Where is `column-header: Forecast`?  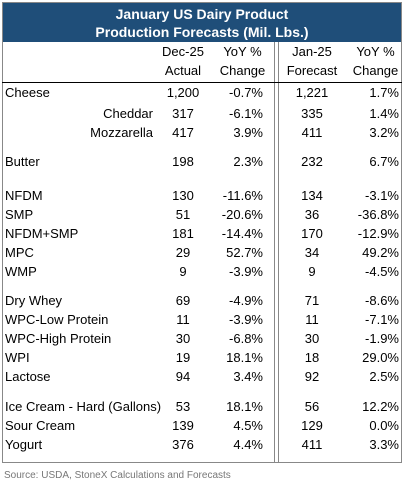
column-header: Forecast is located at coordinates (312, 70).